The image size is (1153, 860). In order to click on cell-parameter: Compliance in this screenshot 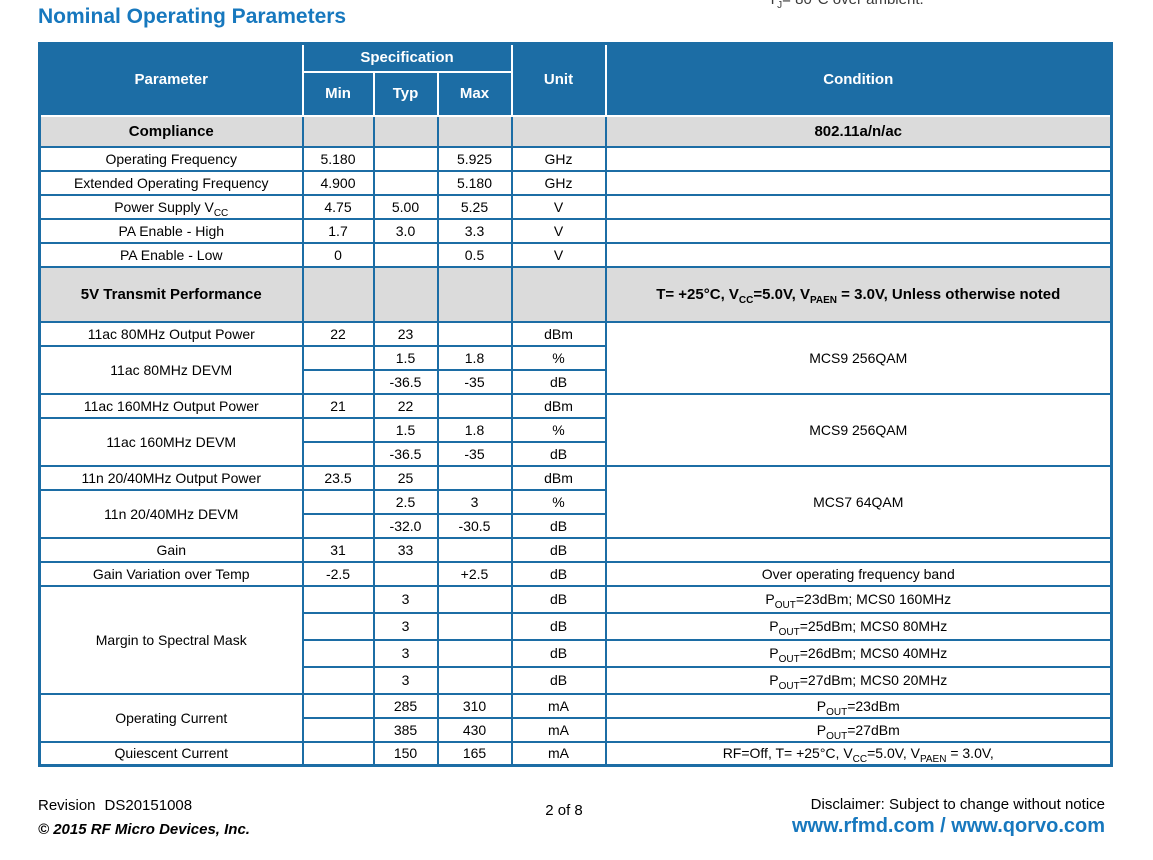, I will do `click(171, 131)`.